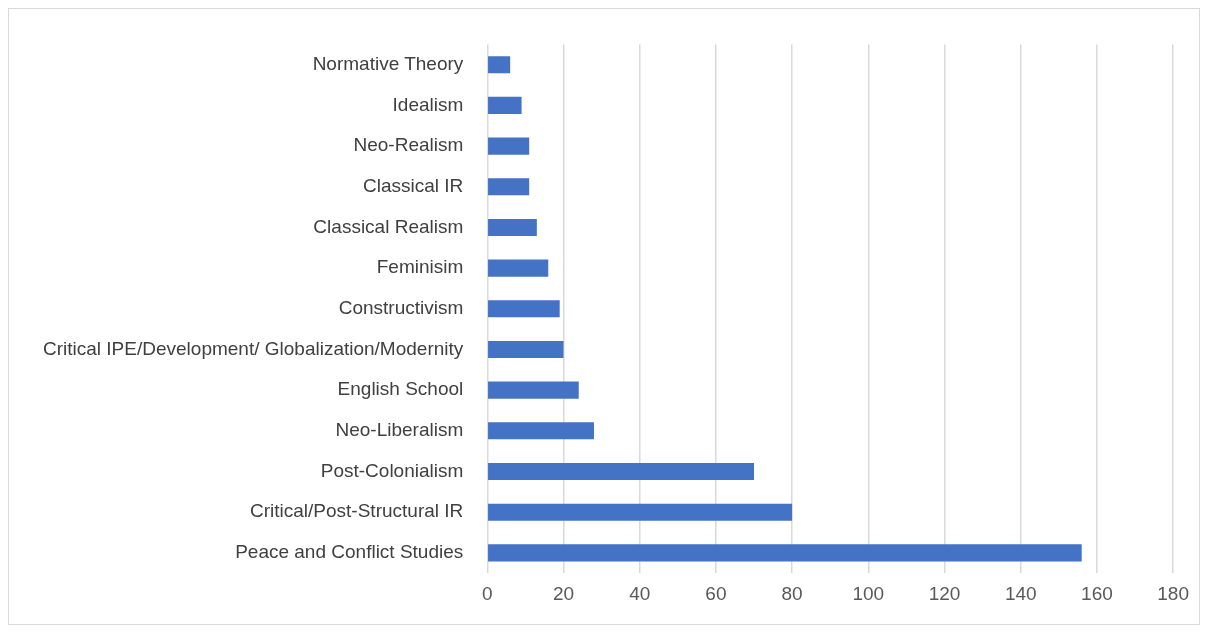 This screenshot has width=1208, height=633. What do you see at coordinates (253, 348) in the screenshot?
I see `y-tick-label: Critical IPE/Development/ Globalization/Modernity` at bounding box center [253, 348].